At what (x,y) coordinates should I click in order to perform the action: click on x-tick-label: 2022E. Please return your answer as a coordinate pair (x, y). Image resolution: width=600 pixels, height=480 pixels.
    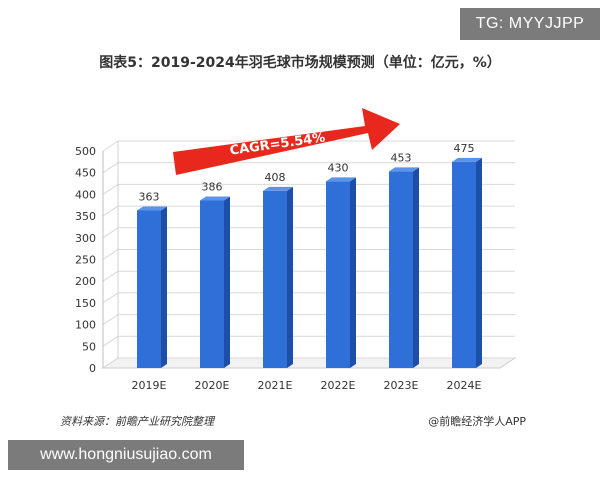
    Looking at the image, I should click on (338, 385).